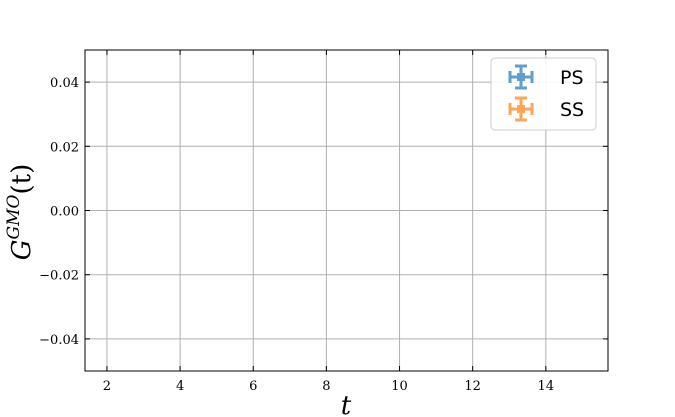 The image size is (675, 417). Describe the element at coordinates (472, 386) in the screenshot. I see `x-tick-label: 12` at that location.